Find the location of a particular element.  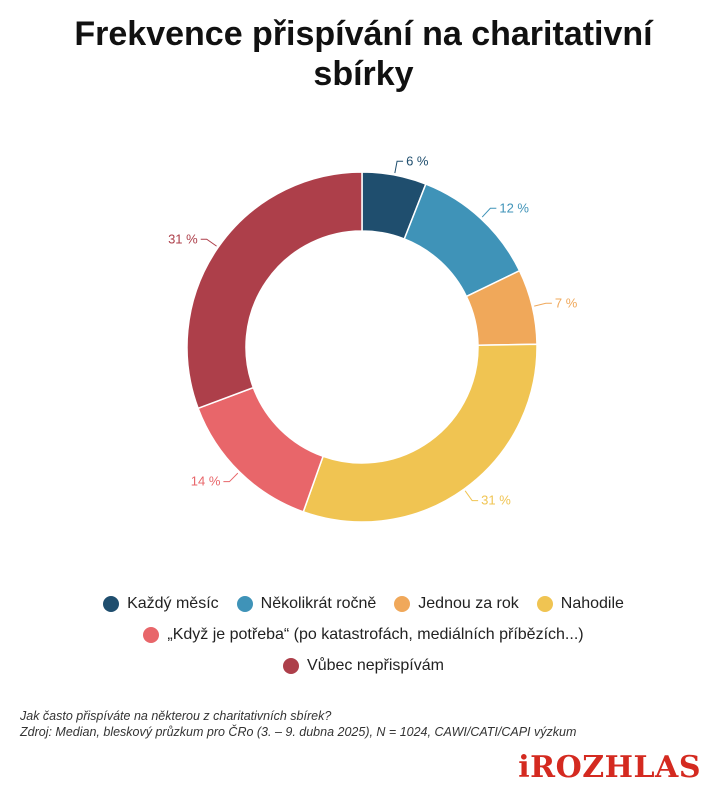

legend-row-3: Vůbec nepřispívám is located at coordinates (363, 665).